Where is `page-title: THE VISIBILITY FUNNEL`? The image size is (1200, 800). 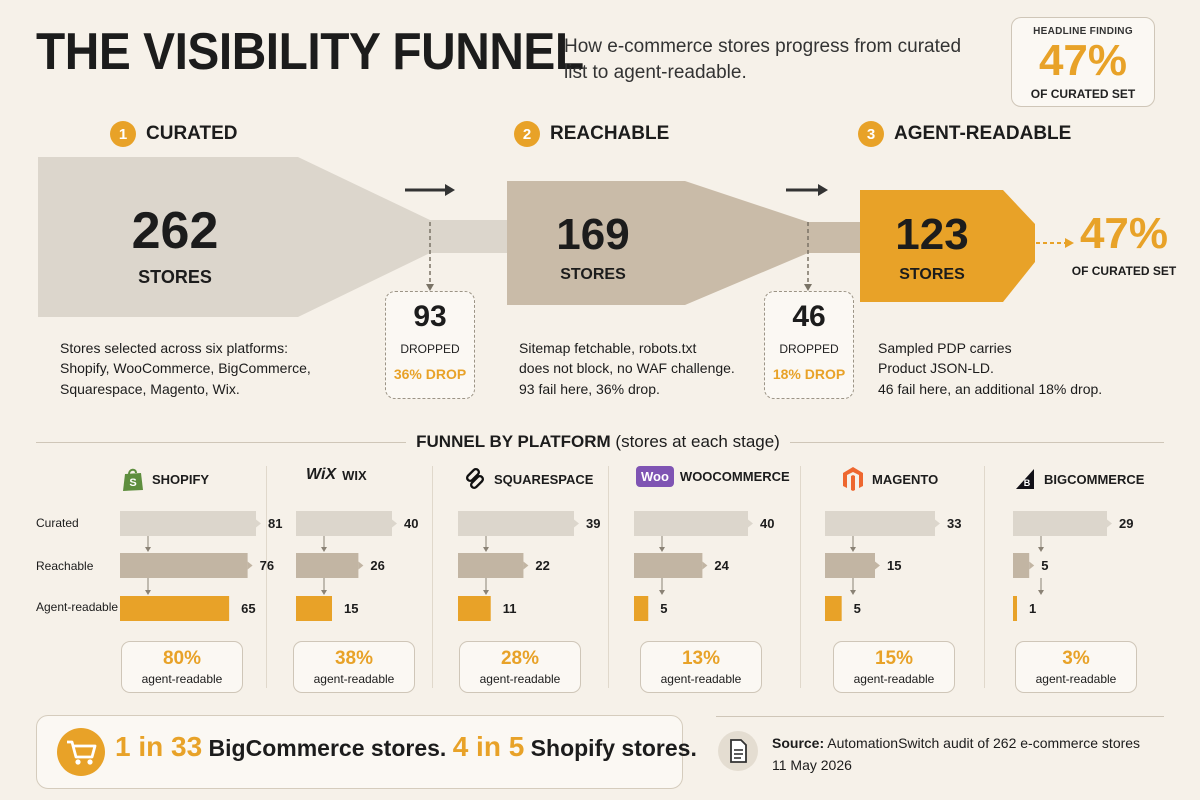
page-title: THE VISIBILITY FUNNEL is located at coordinates (310, 52).